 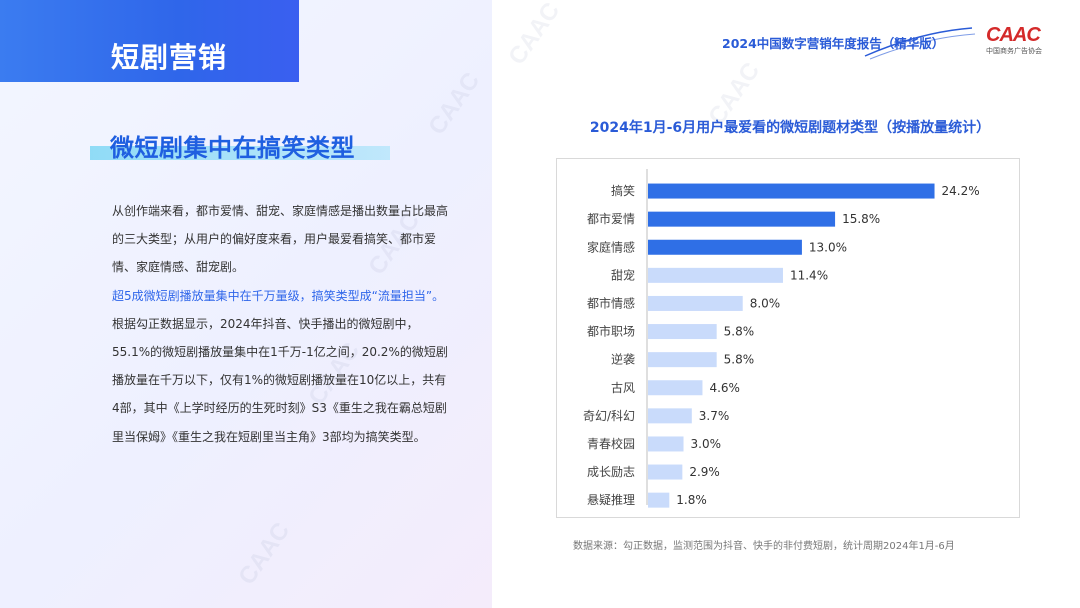 I want to click on category-label: 悬疑推理, so click(x=611, y=499).